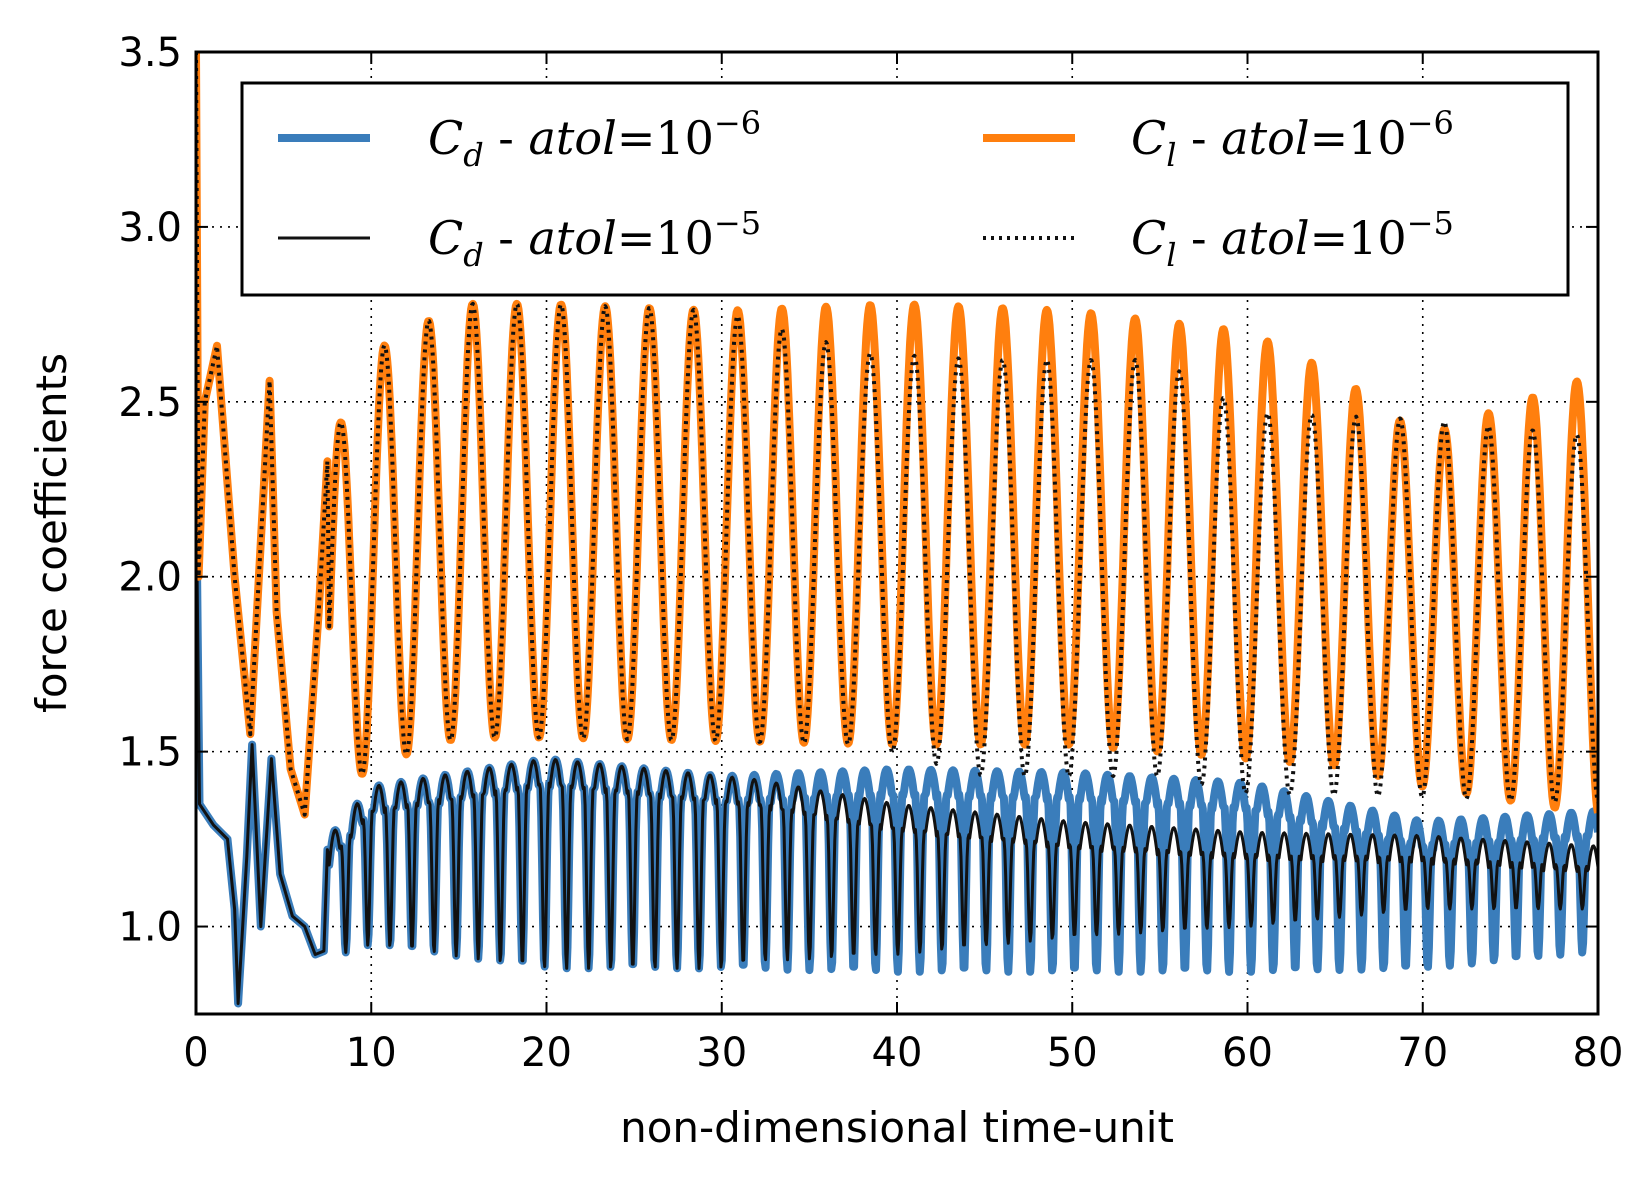 The height and width of the screenshot is (1177, 1652). I want to click on legend-label: Cd - atol=10−6, so click(594, 139).